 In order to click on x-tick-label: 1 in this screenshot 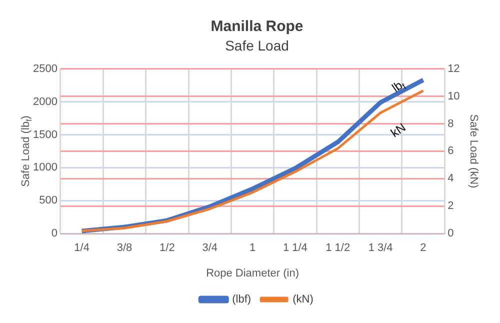, I will do `click(252, 248)`.